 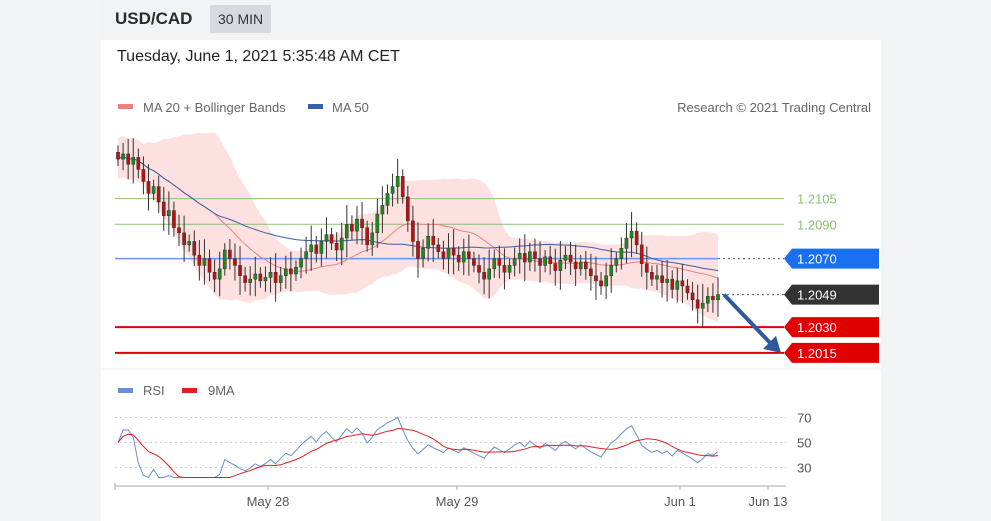 I want to click on rsi-legend-label: RSI, so click(x=154, y=390).